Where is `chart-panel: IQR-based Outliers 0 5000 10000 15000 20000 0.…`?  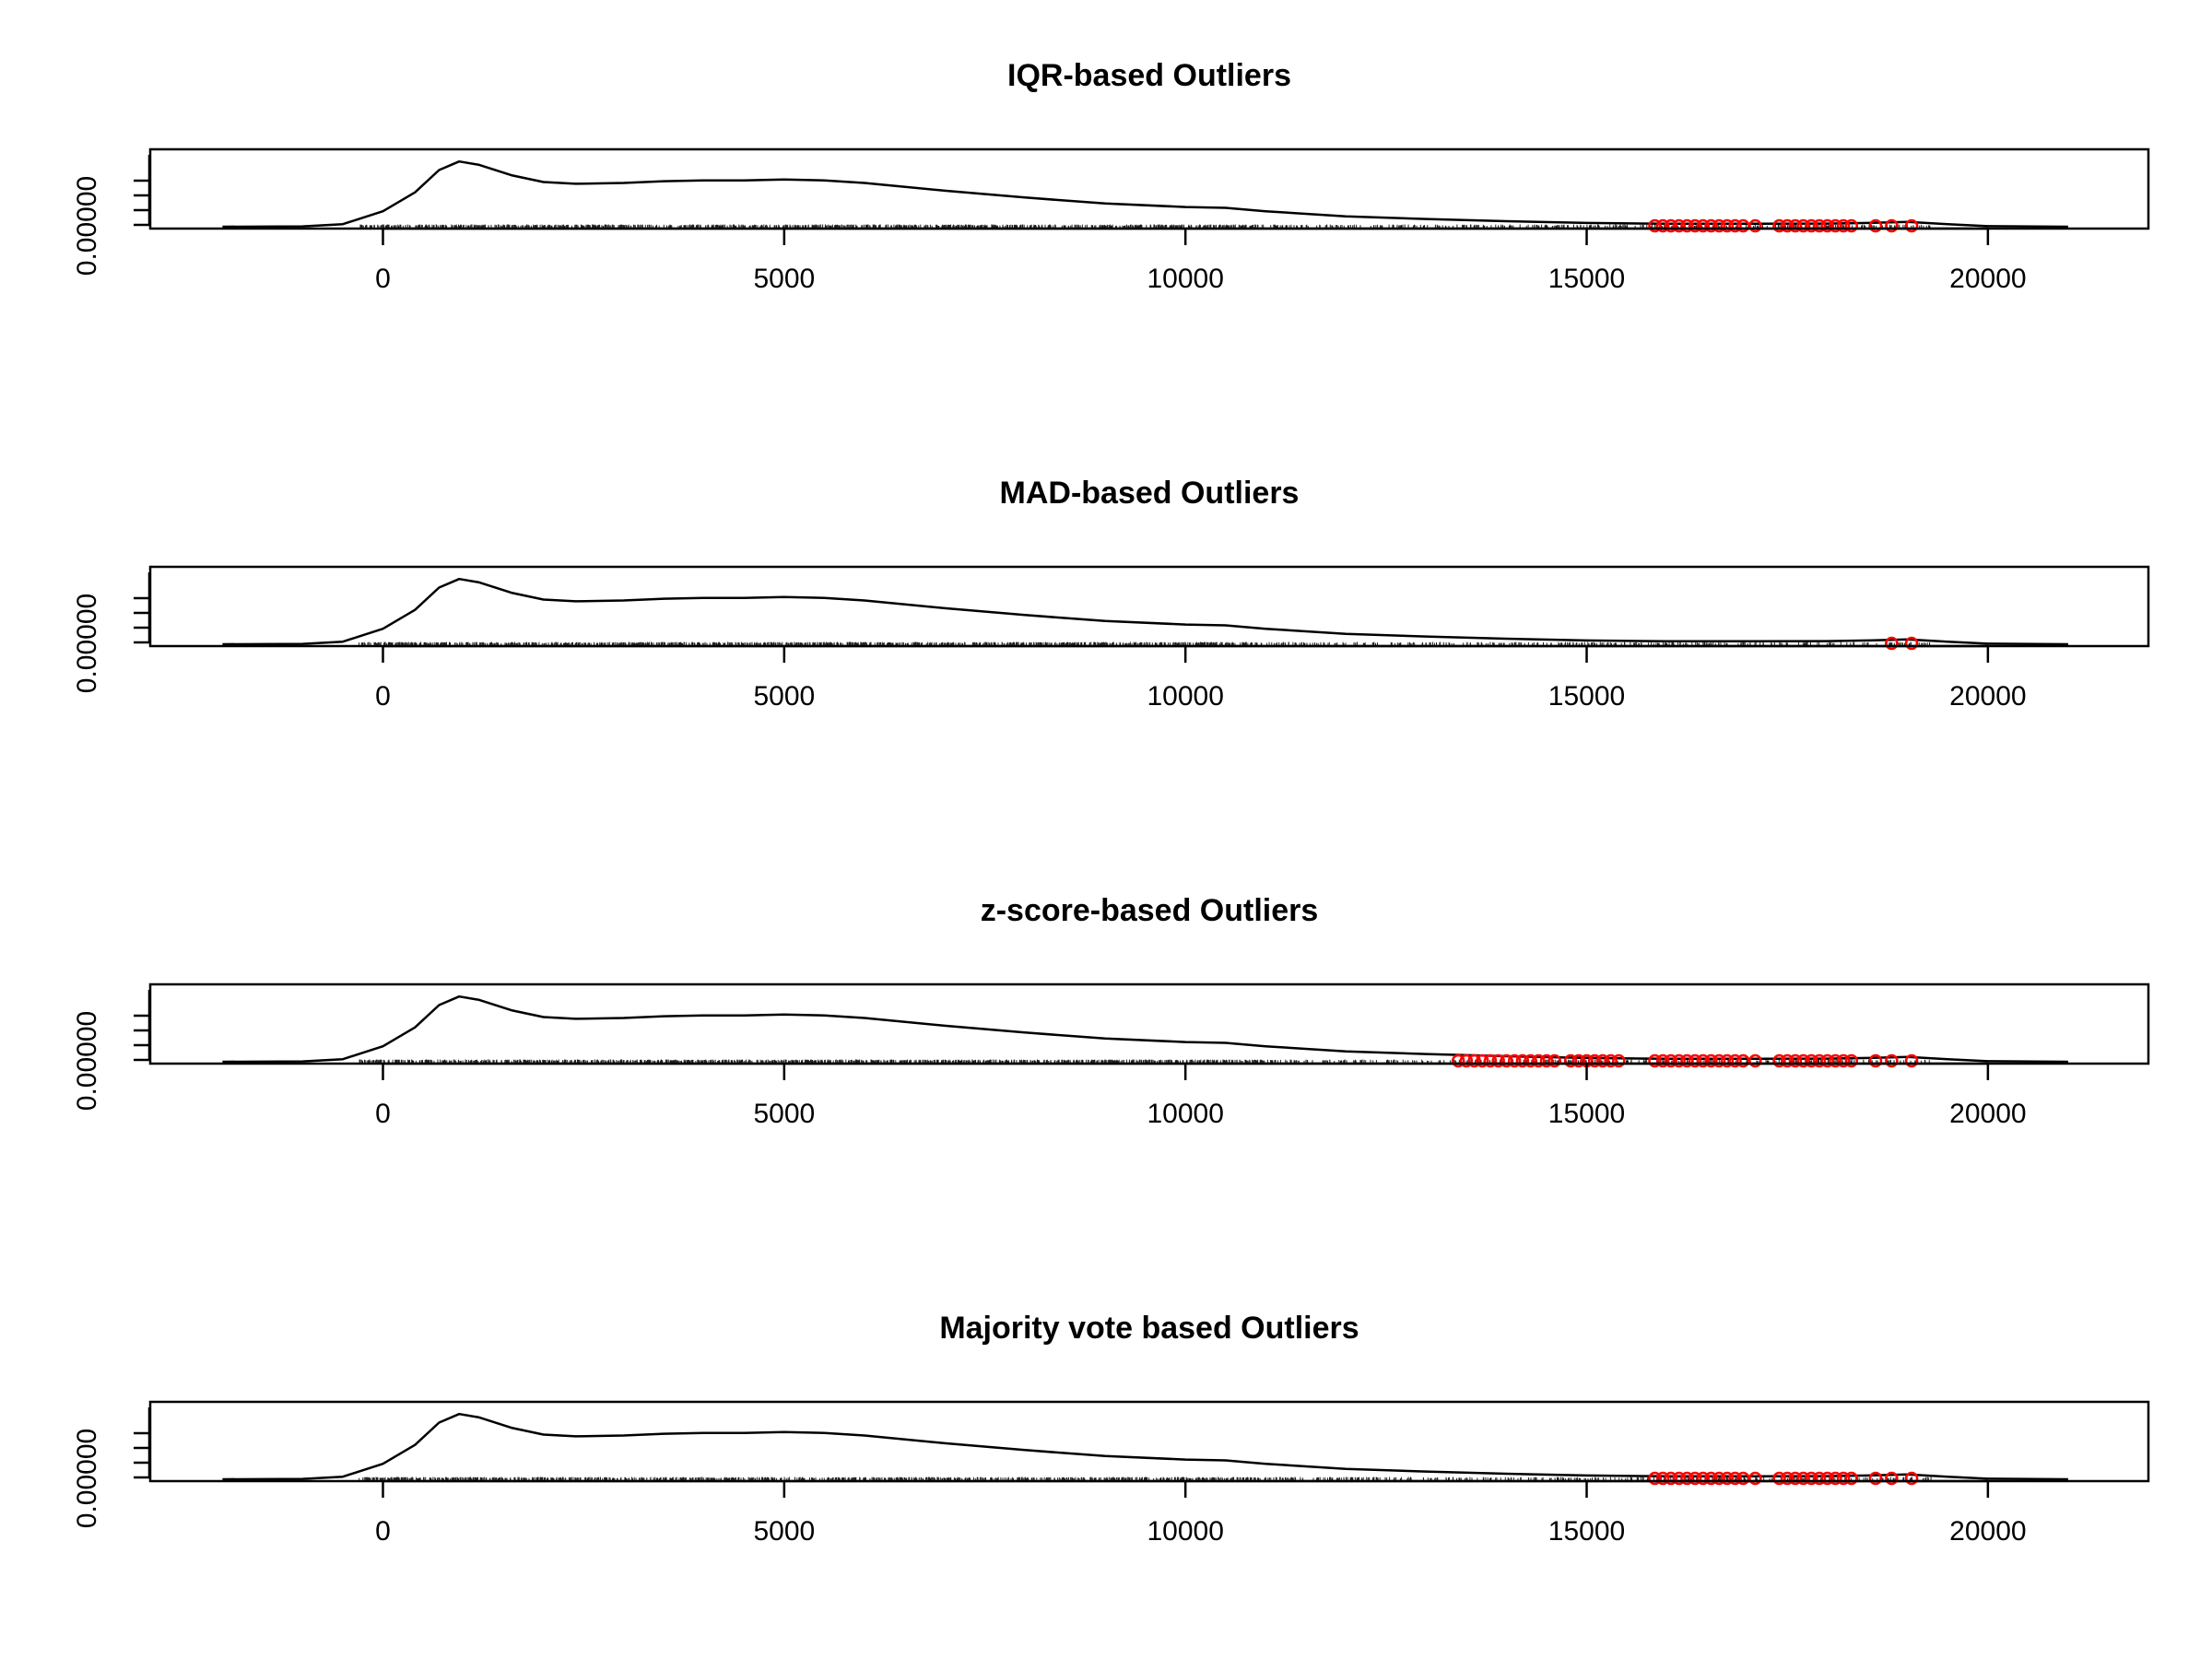
chart-panel: IQR-based Outliers 0 5000 10000 15000 20000 0.… is located at coordinates (1111, 176).